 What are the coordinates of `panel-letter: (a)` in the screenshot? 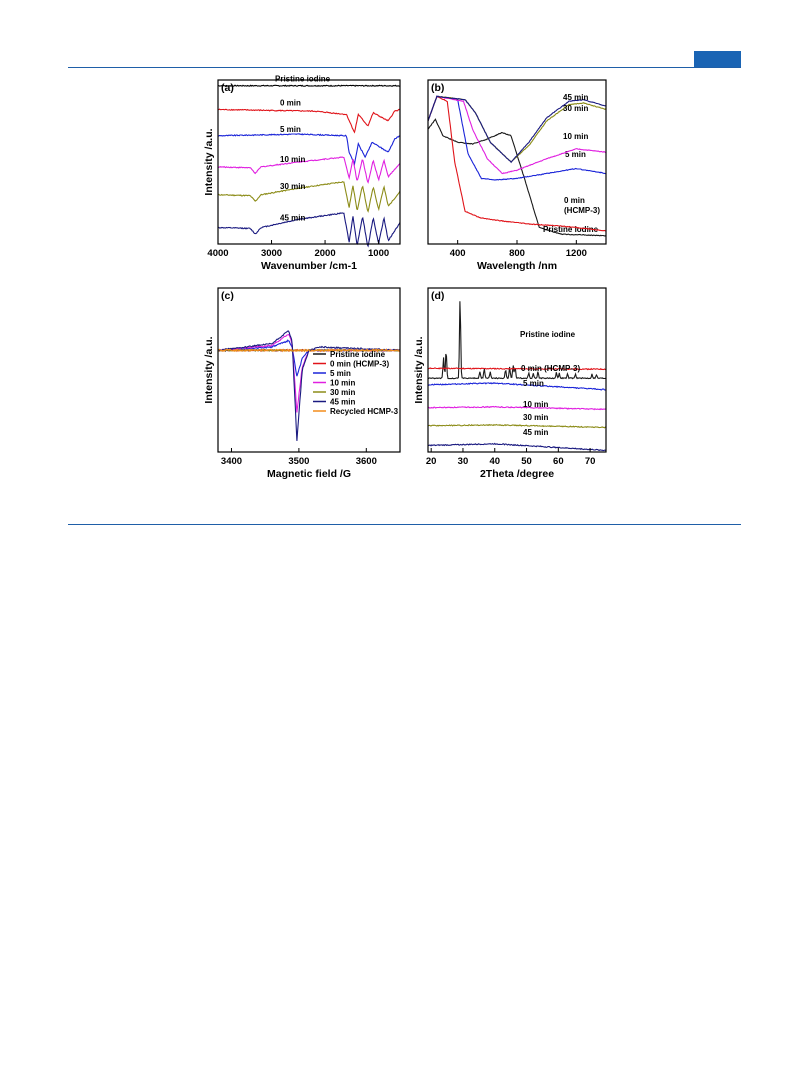 It's located at (227, 88).